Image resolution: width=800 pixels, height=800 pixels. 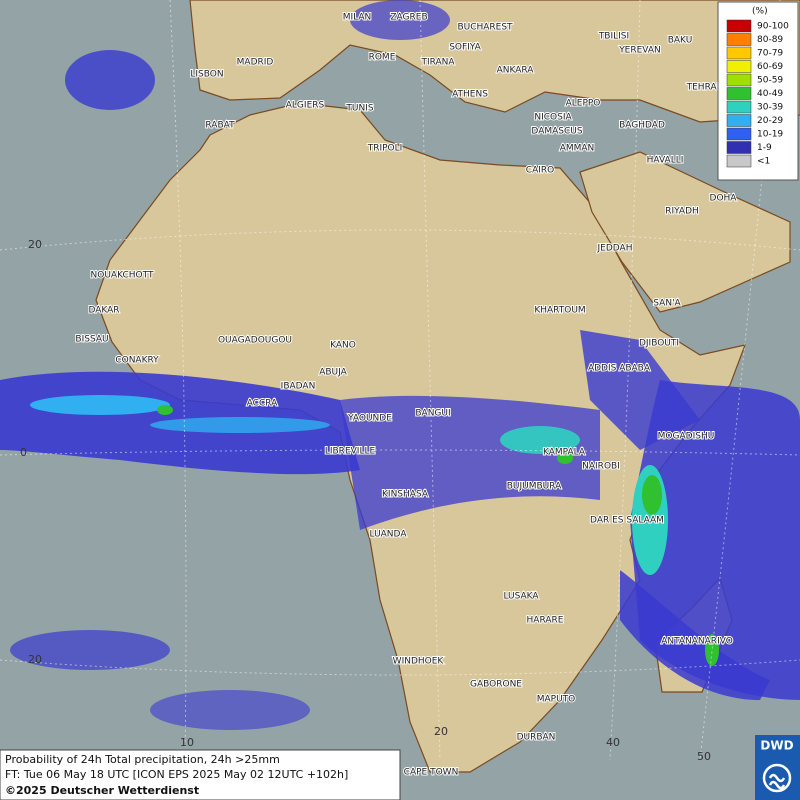 I want to click on city-label: MADRID, so click(x=255, y=63).